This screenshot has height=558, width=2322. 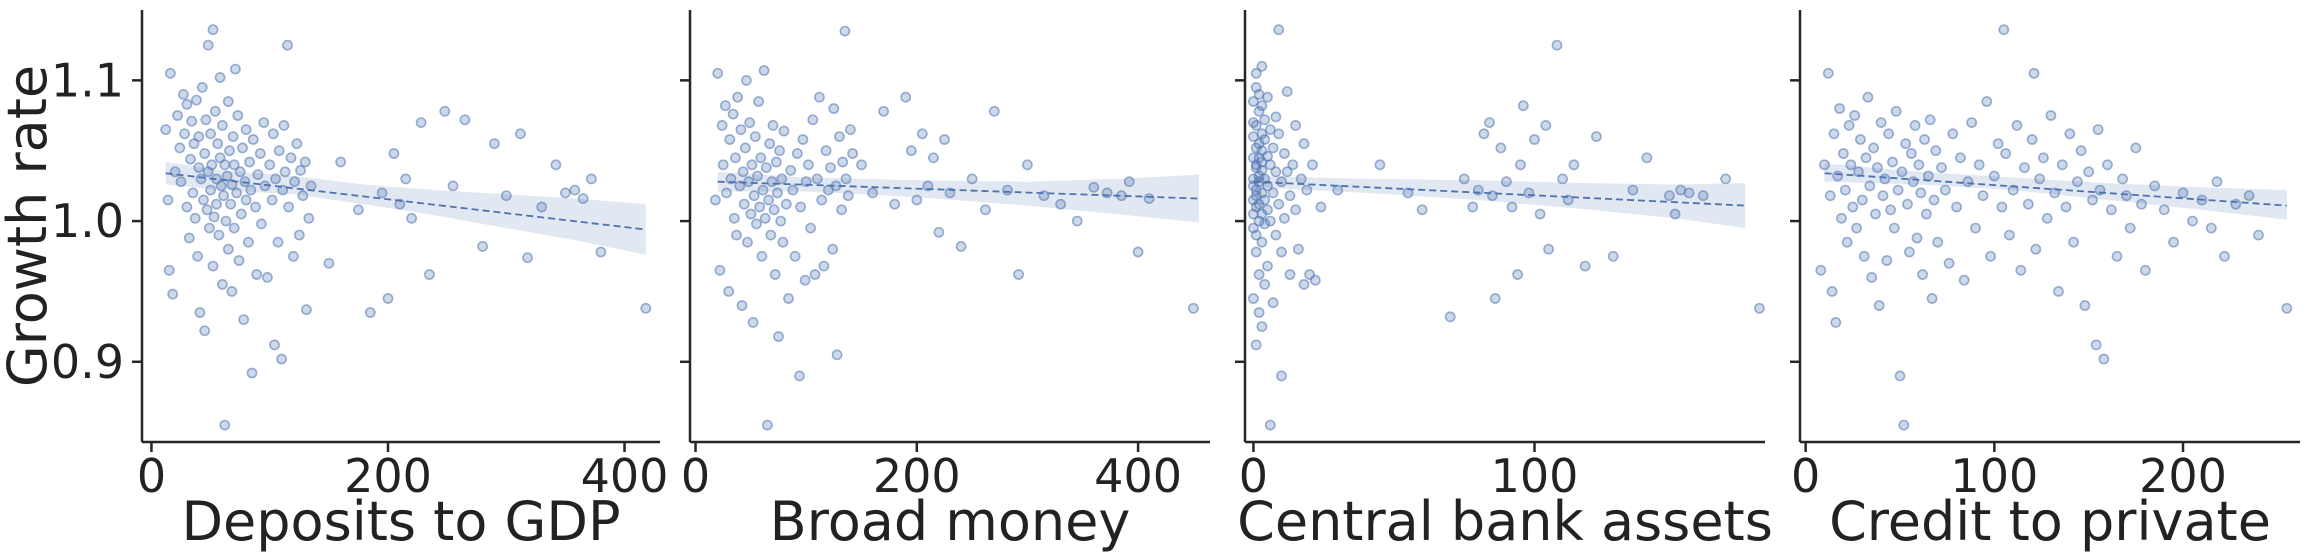 What do you see at coordinates (388, 476) in the screenshot?
I see `x-tick-label: 200` at bounding box center [388, 476].